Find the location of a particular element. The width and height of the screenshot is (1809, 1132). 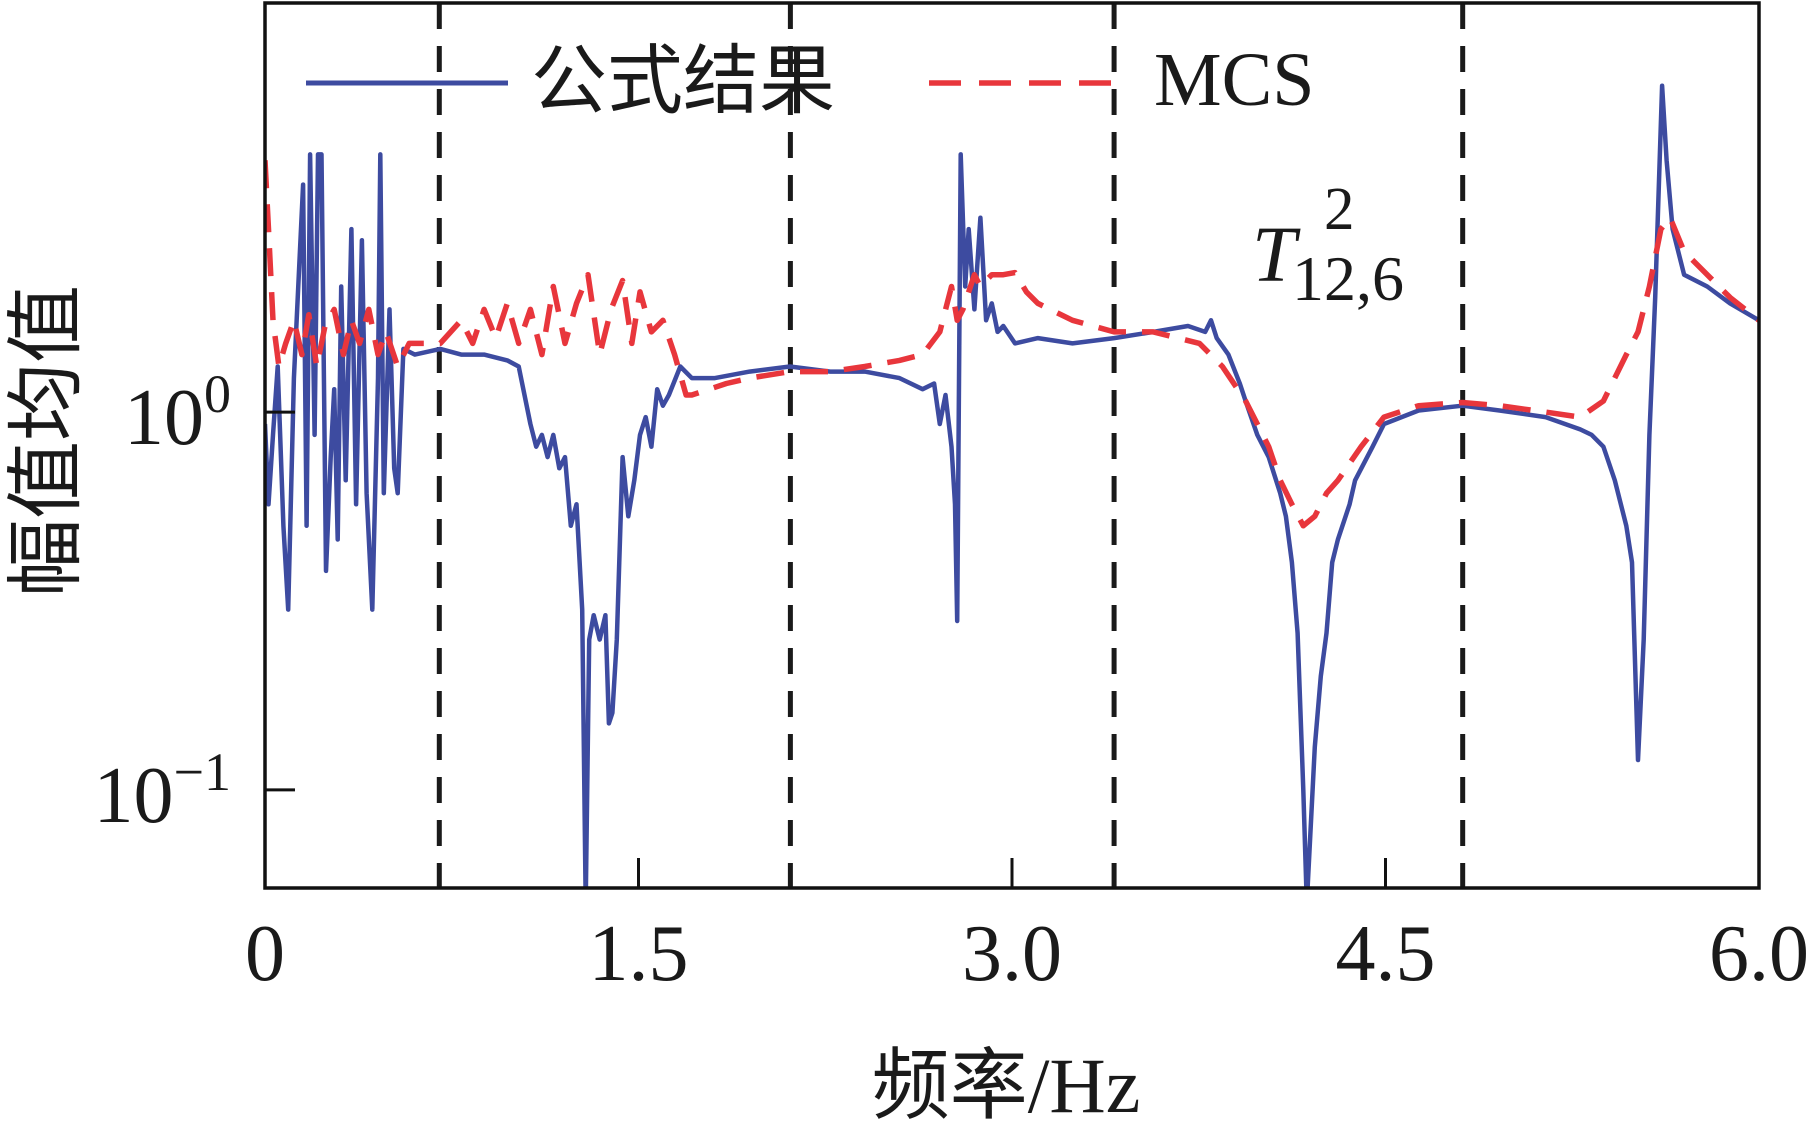

y-tick-exponent: −1 is located at coordinates (202, 772).